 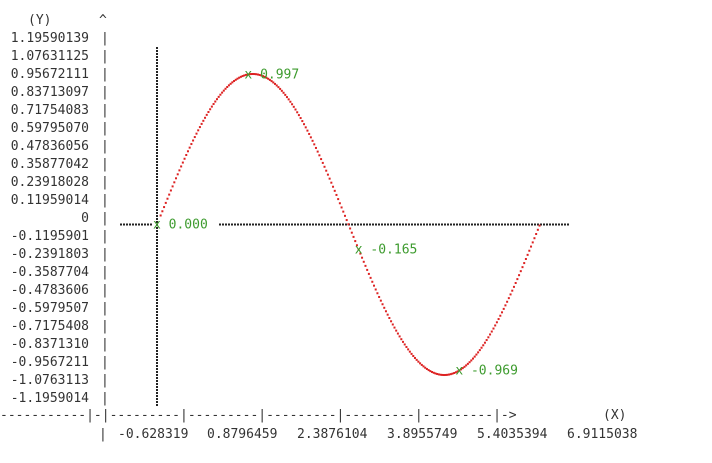 I want to click on y-tick-label: -0.1195901, so click(x=50, y=236).